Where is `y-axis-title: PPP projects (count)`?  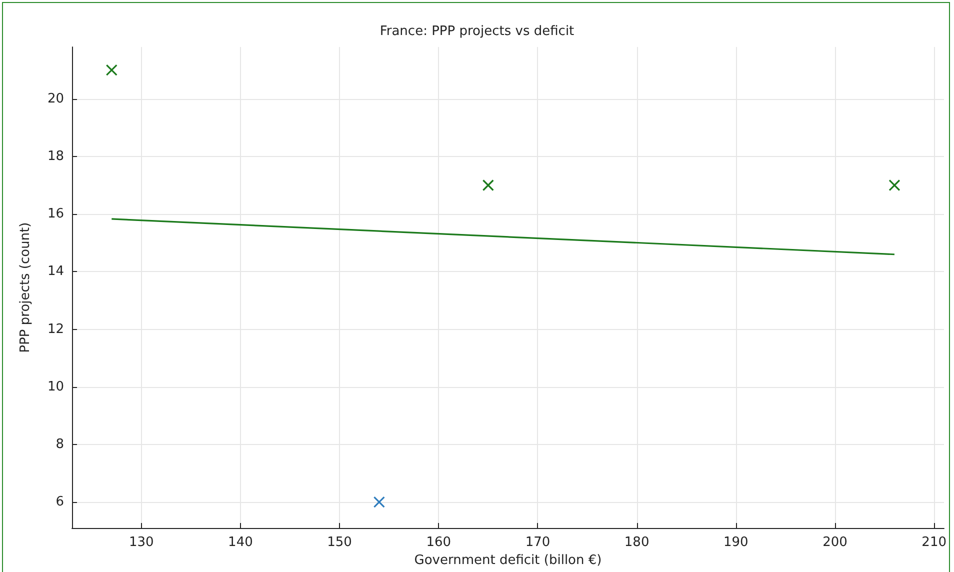
y-axis-title: PPP projects (count) is located at coordinates (25, 287).